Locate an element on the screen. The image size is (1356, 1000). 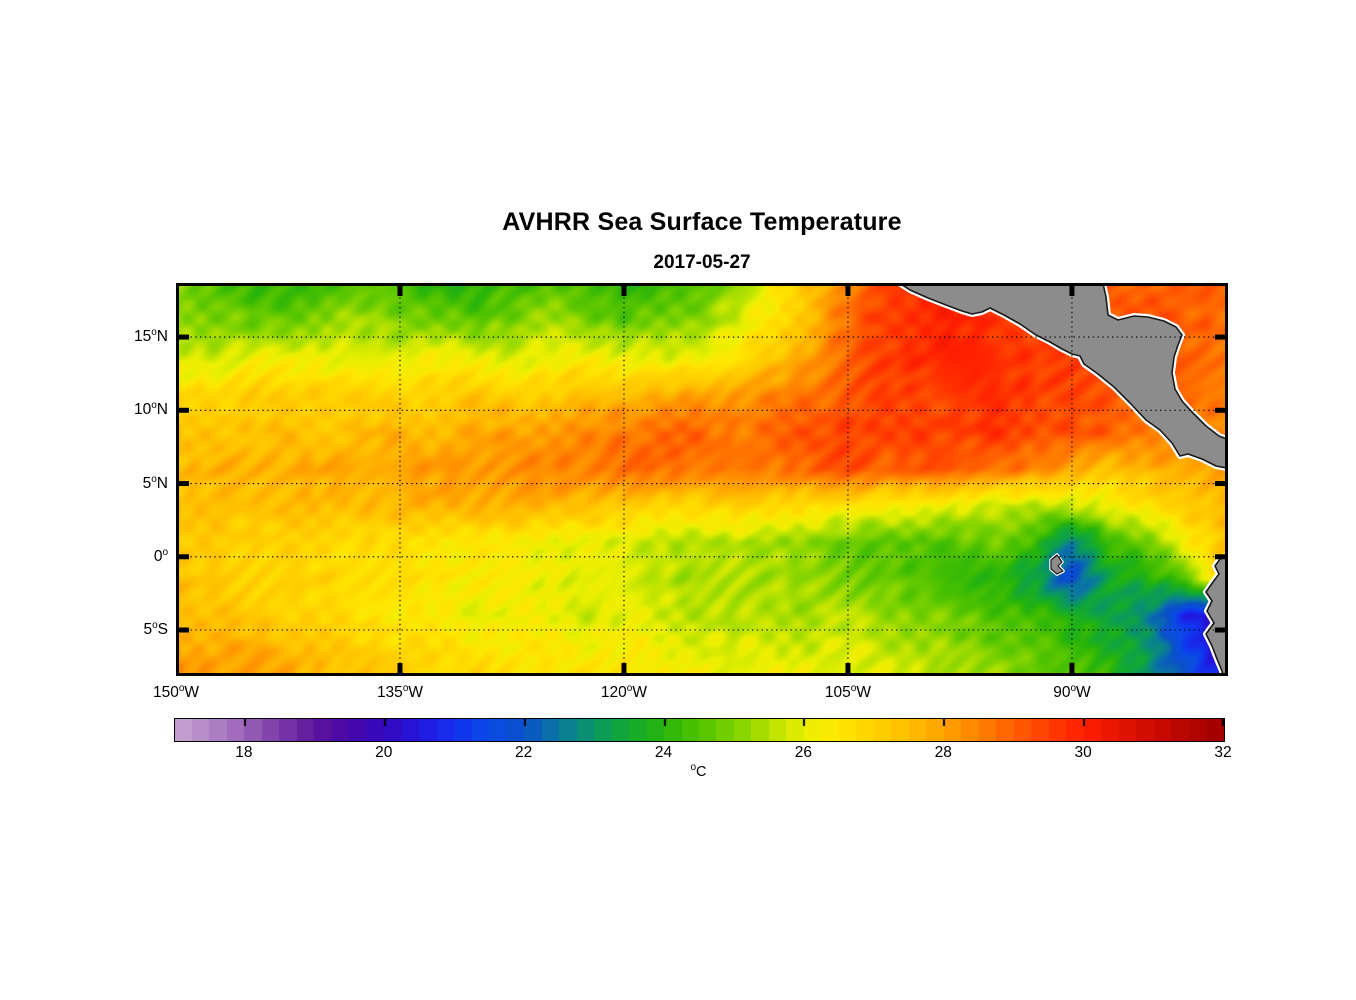
x-axis-tick-label: 150oW is located at coordinates (176, 691).